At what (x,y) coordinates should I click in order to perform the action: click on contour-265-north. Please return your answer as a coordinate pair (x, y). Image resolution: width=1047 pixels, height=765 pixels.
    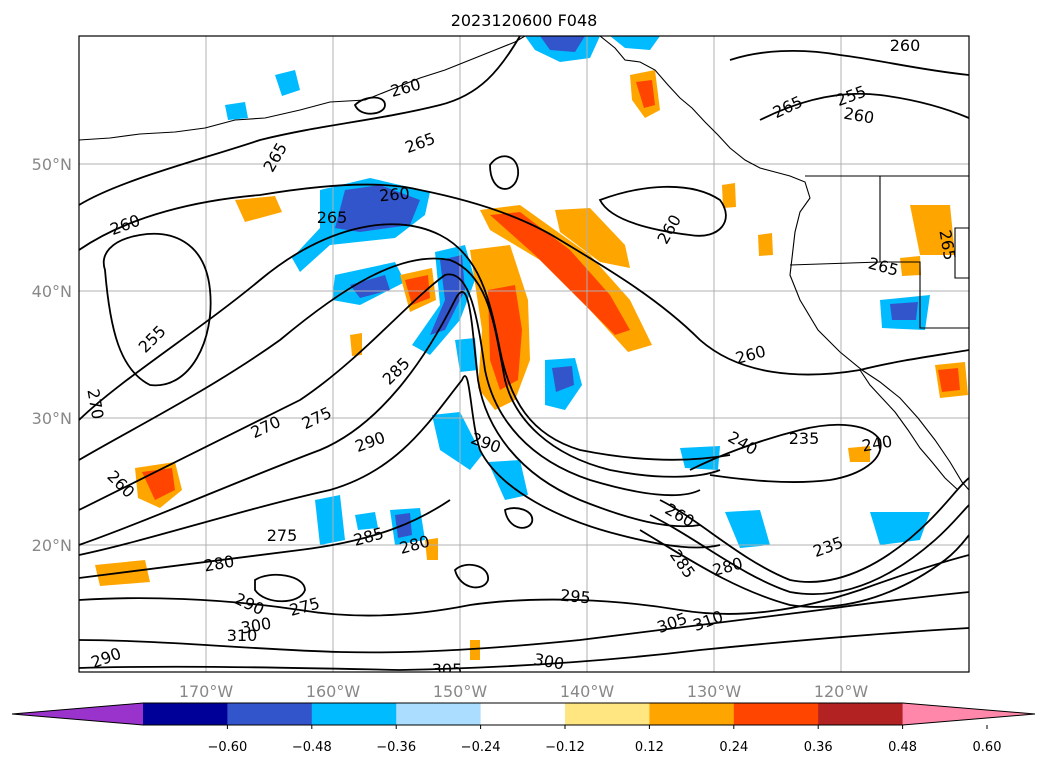
    Looking at the image, I should click on (300, 121).